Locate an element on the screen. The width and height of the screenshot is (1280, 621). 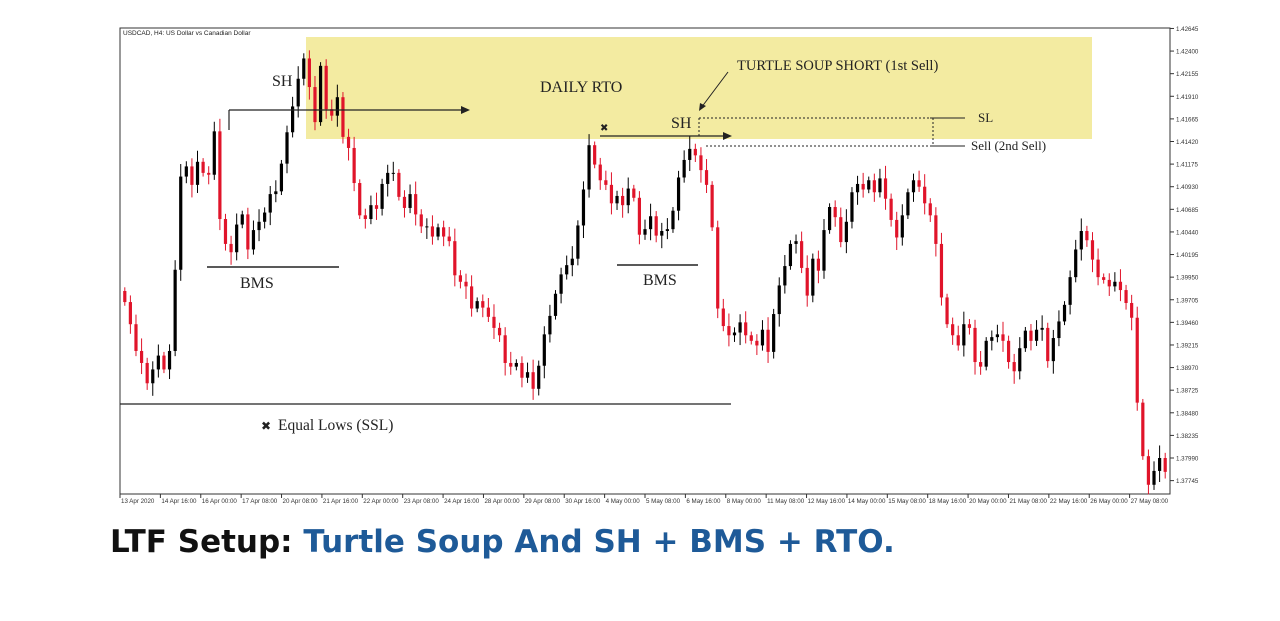
x-tick-label: 14 Apr 16:00 is located at coordinates (179, 501).